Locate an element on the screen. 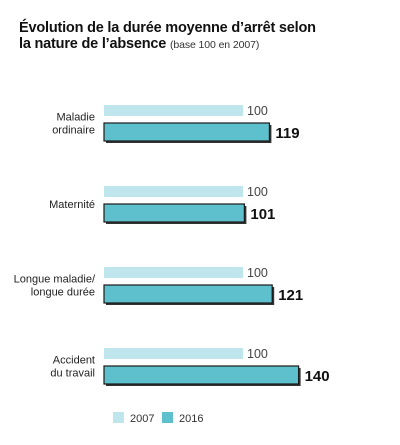 Image resolution: width=400 pixels, height=445 pixels. chart-subtitle: (base 100 en 2007) is located at coordinates (214, 45).